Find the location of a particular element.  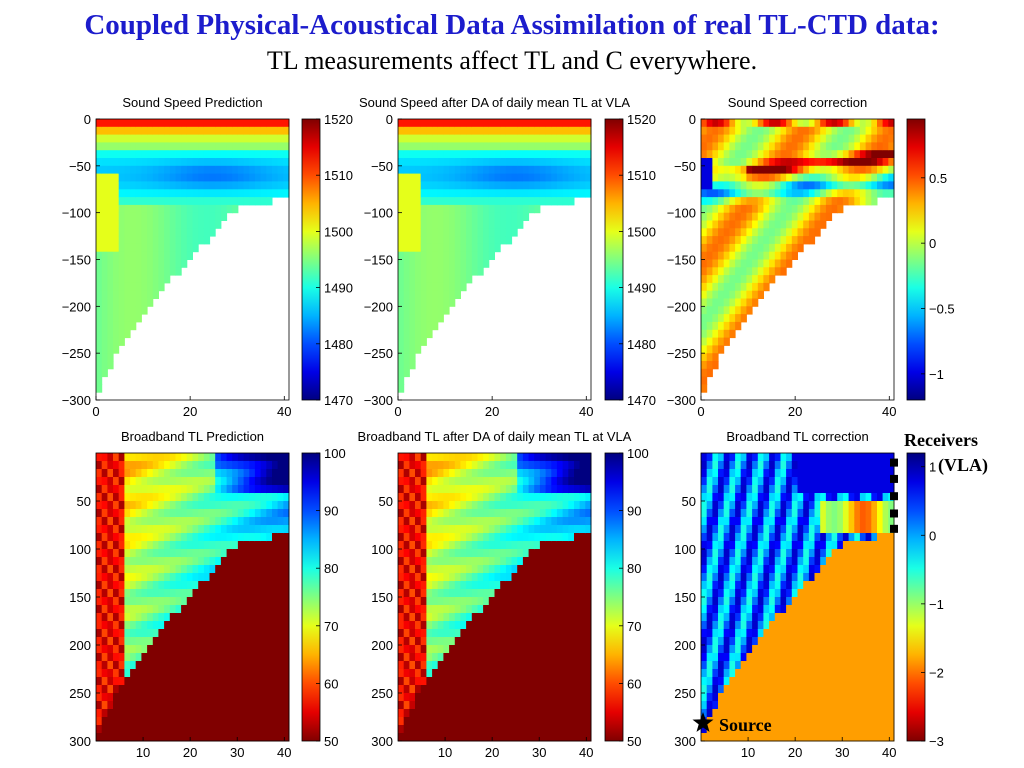

colorbar-gradient is located at coordinates (311, 597).